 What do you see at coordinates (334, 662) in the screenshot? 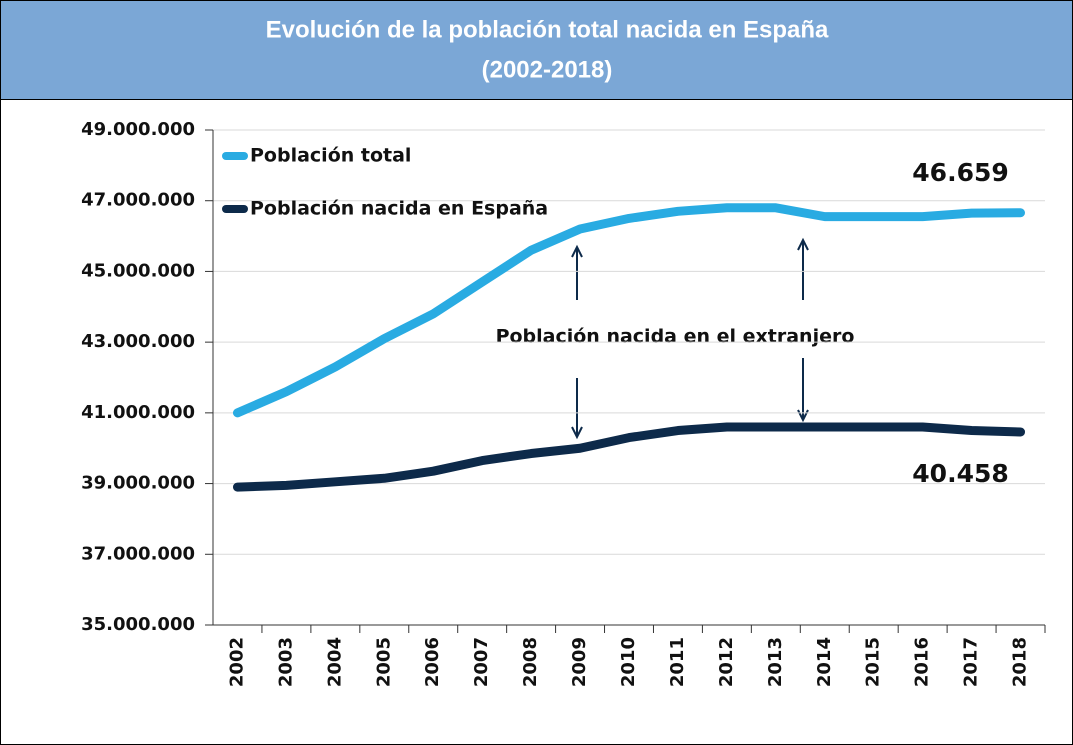
I see `x-tick-label: 2004` at bounding box center [334, 662].